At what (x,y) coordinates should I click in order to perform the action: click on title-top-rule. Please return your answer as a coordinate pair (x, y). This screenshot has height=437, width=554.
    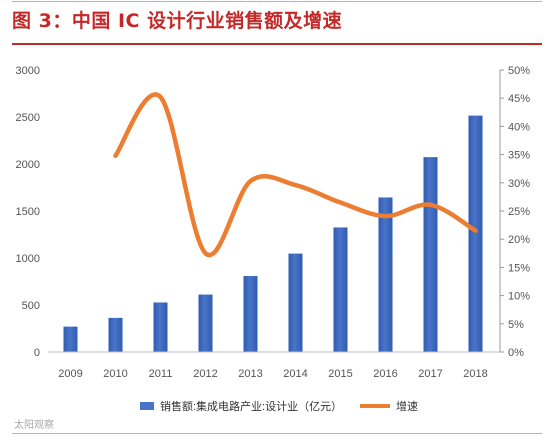
    Looking at the image, I should click on (277, 1).